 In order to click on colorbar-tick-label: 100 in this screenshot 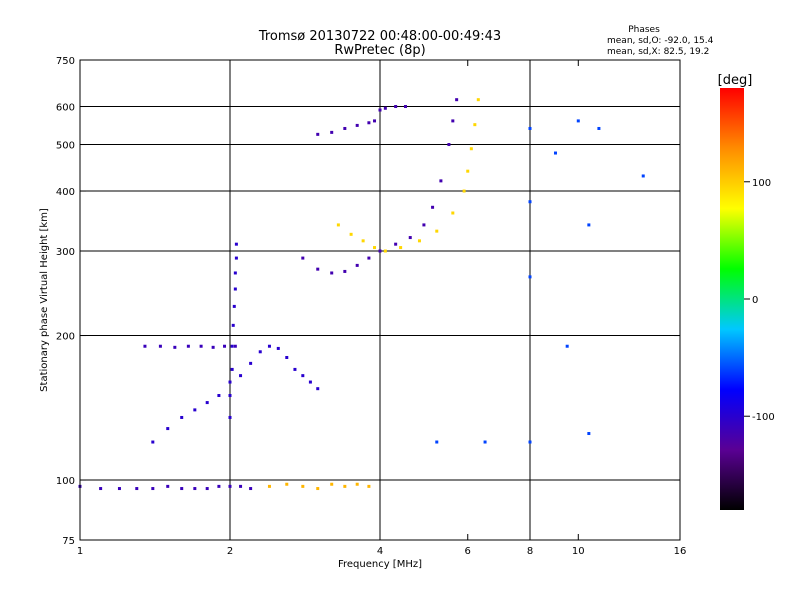, I will do `click(761, 183)`.